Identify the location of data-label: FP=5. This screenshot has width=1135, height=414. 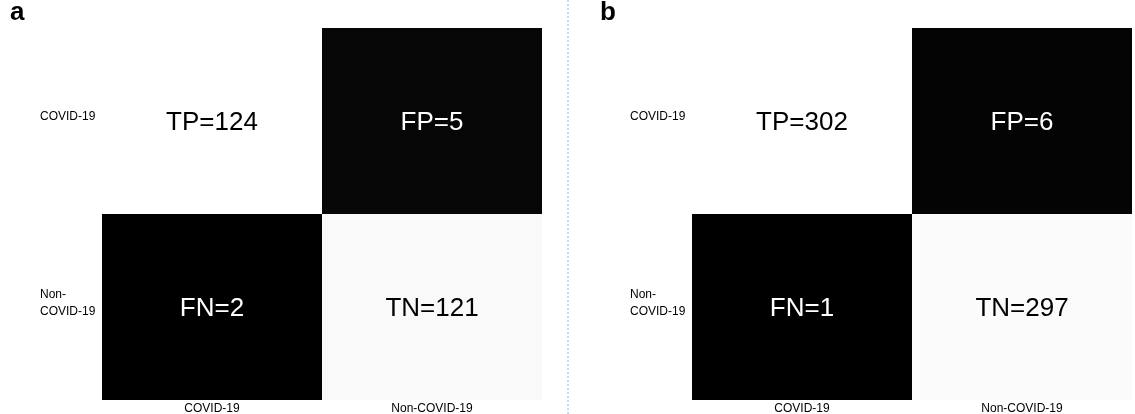
(432, 121).